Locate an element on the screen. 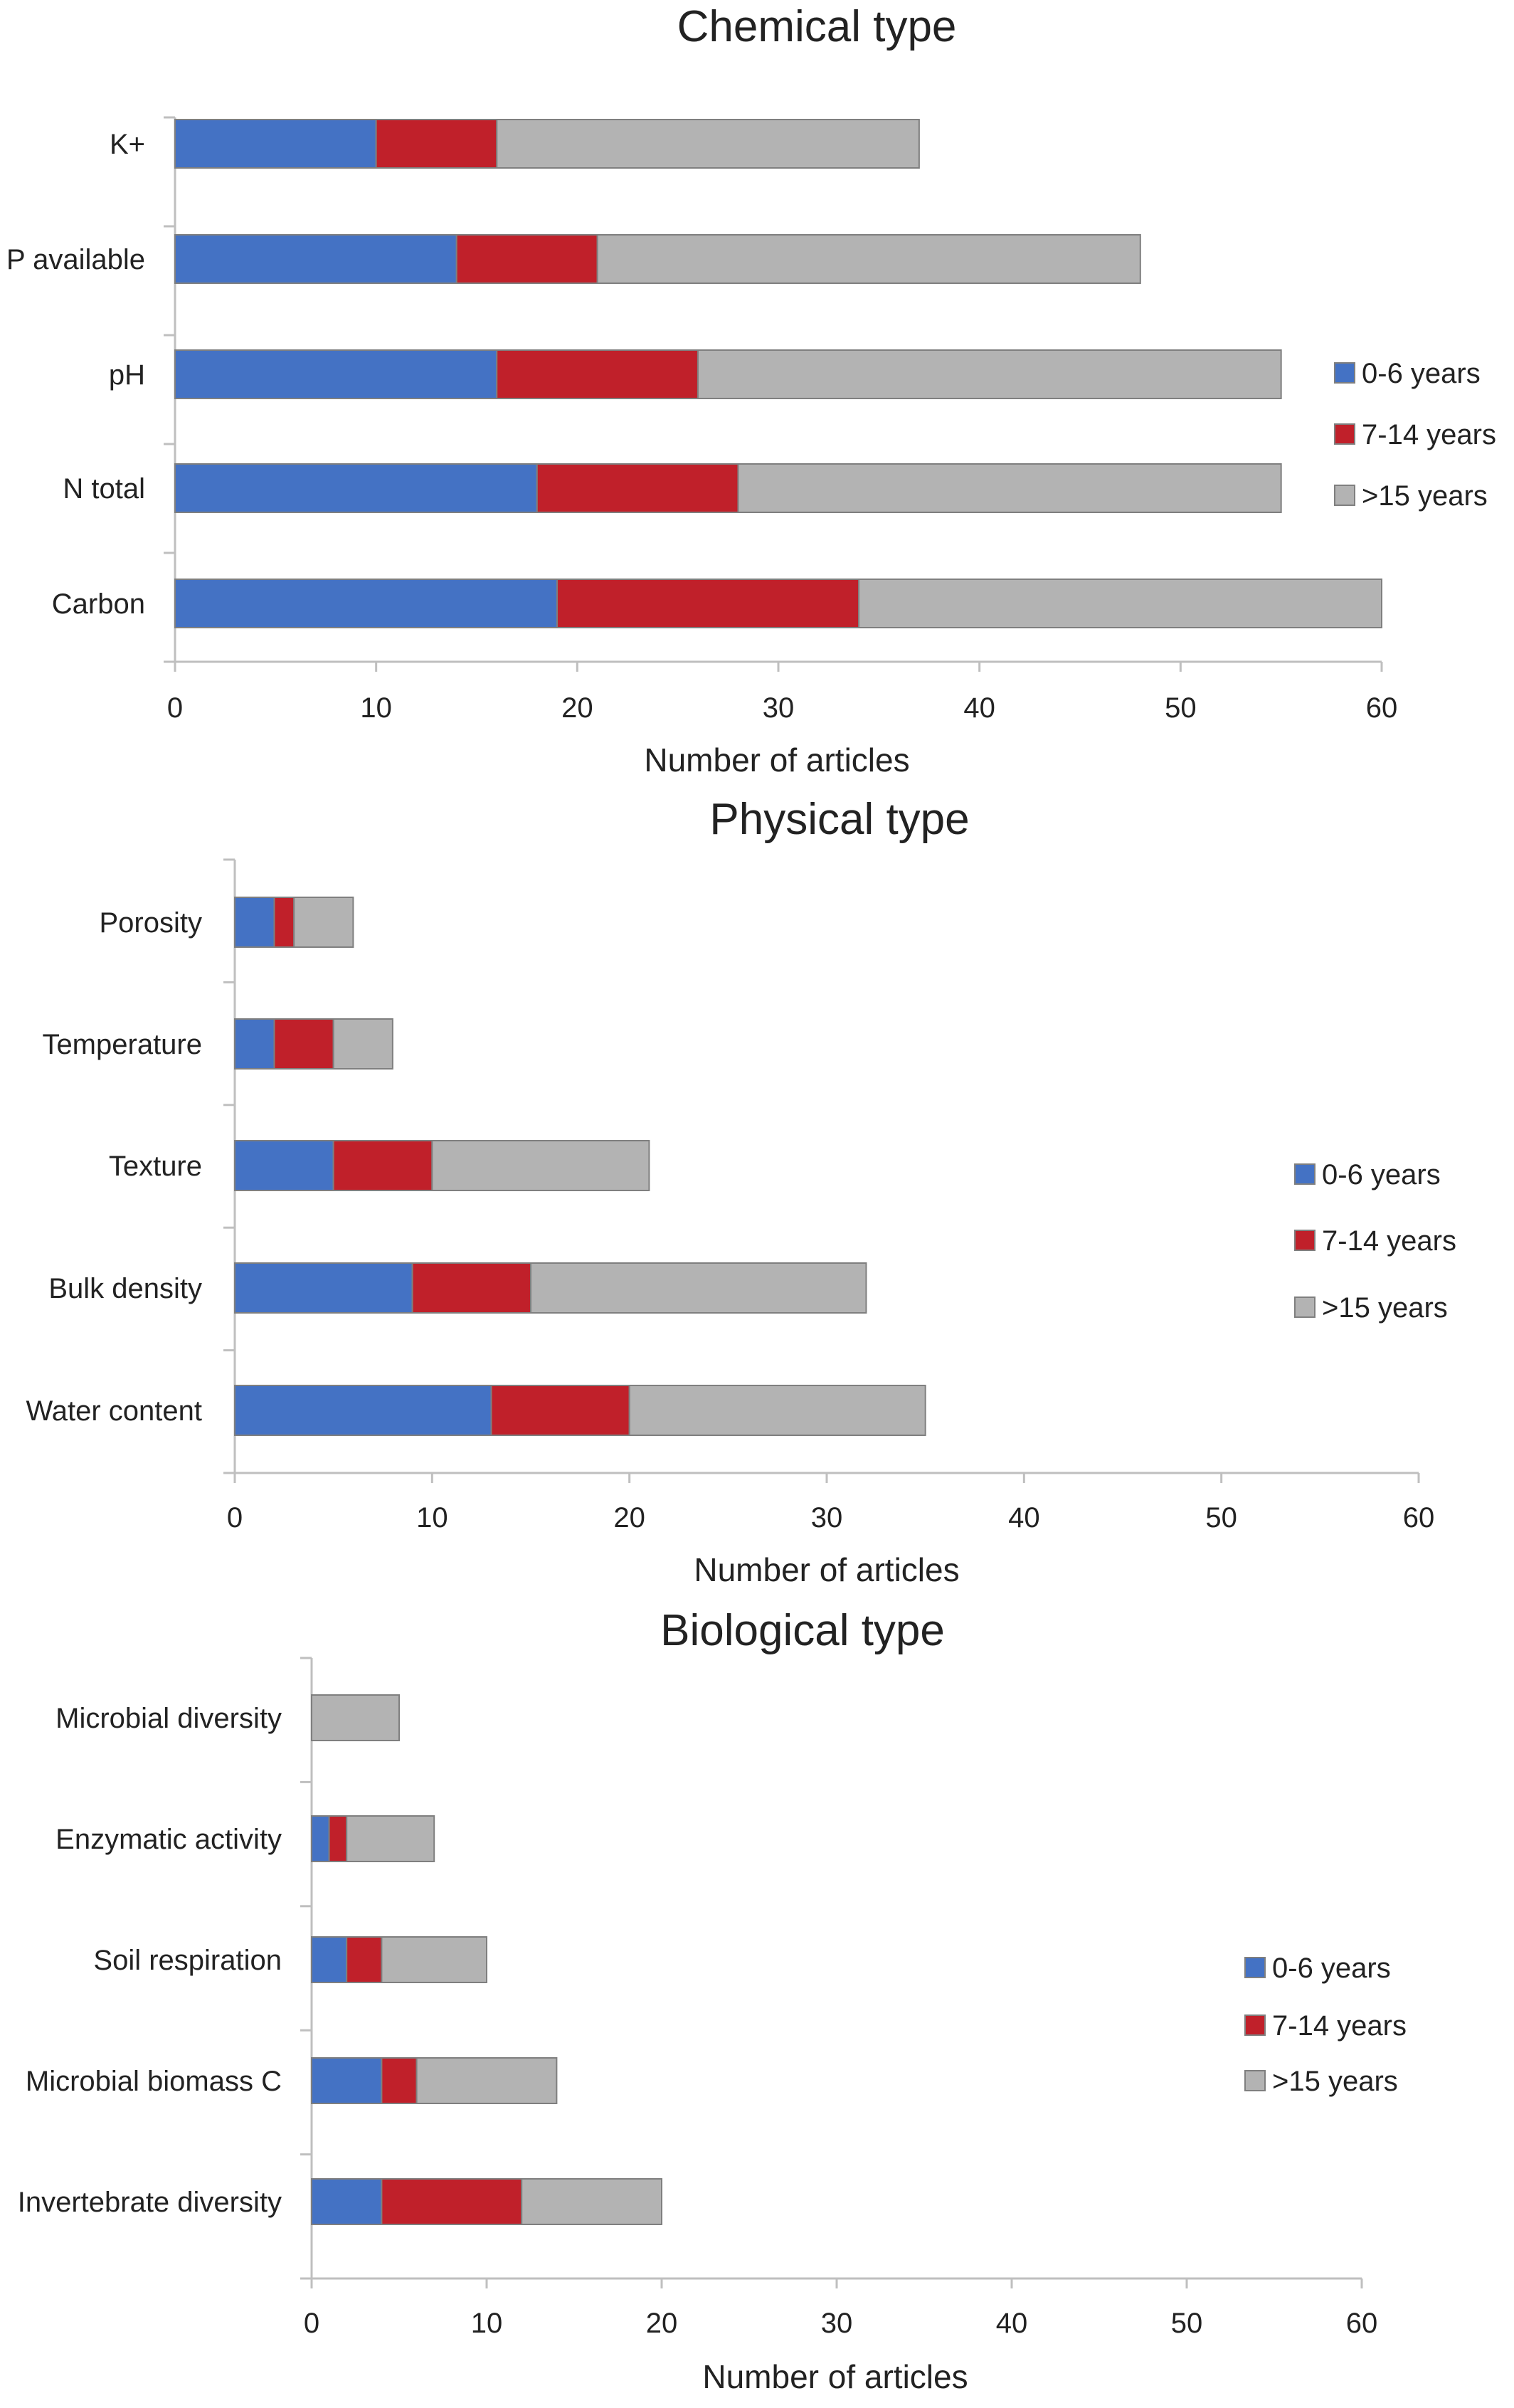  category-label: Texture is located at coordinates (155, 1166).